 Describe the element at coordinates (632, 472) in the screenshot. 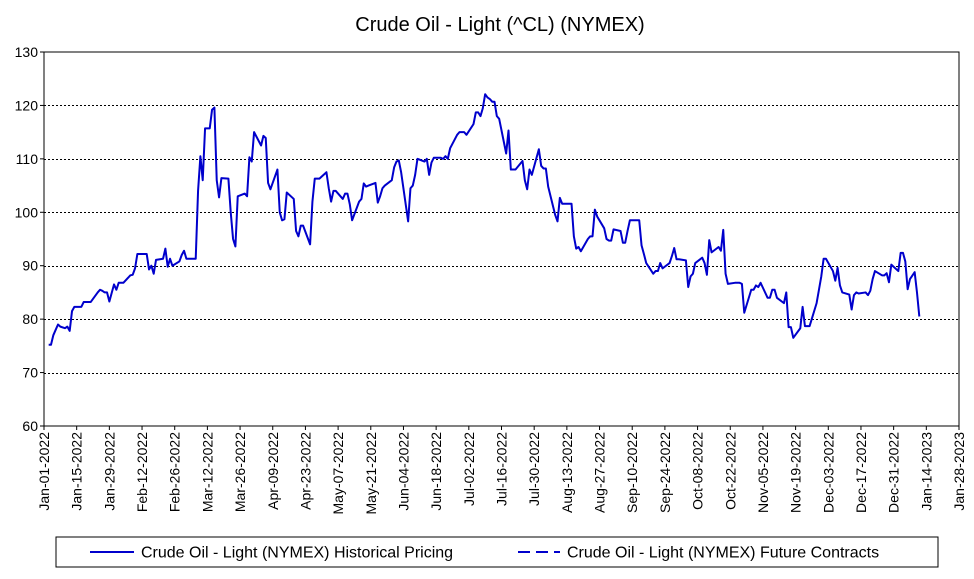

I see `x-tick-label: Sep-10-2022` at that location.